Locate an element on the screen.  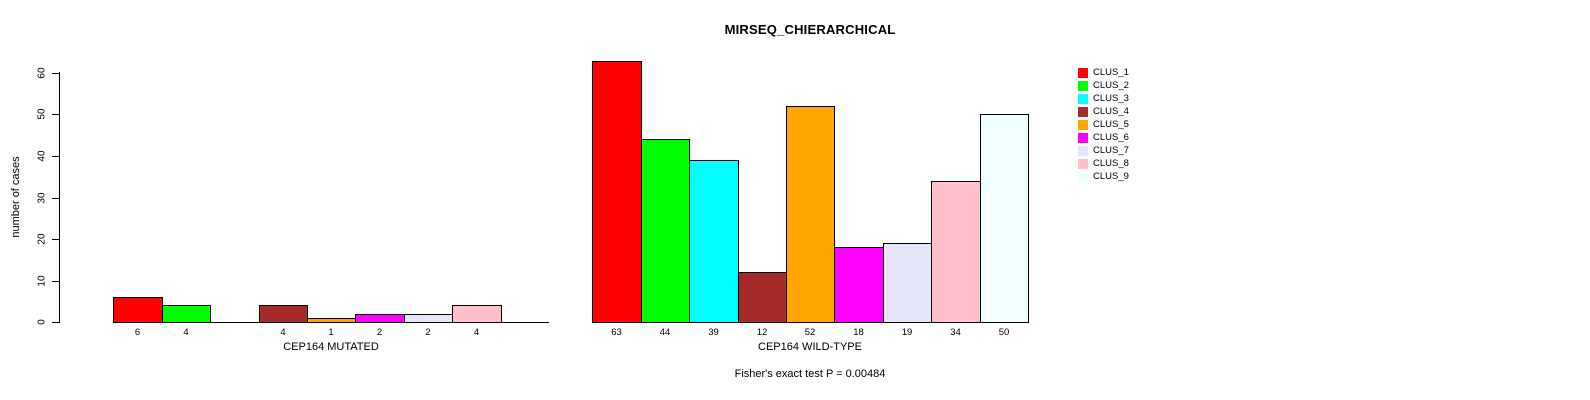
bar-clus_4-panel2 is located at coordinates (762, 297).